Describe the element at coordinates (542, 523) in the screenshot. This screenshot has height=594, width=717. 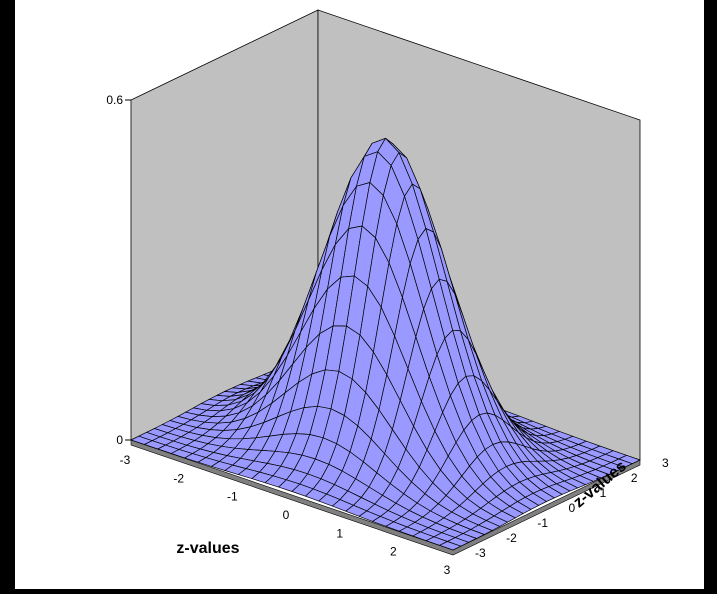
I see `y-tick-label: -1` at that location.